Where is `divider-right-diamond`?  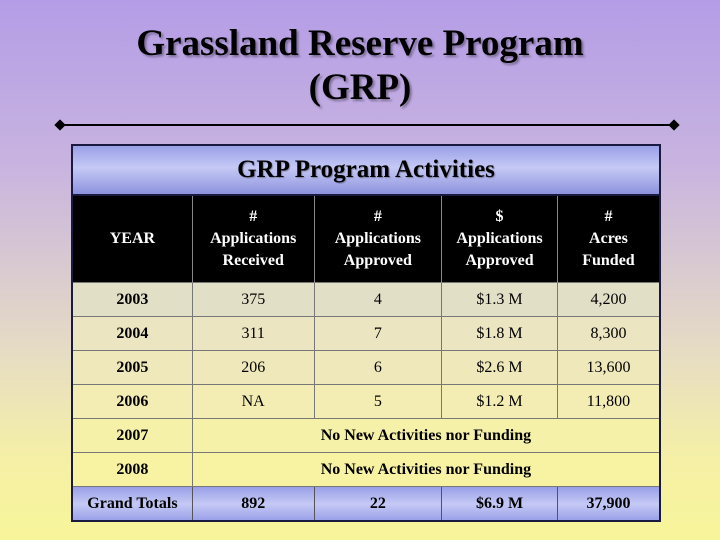 divider-right-diamond is located at coordinates (674, 125).